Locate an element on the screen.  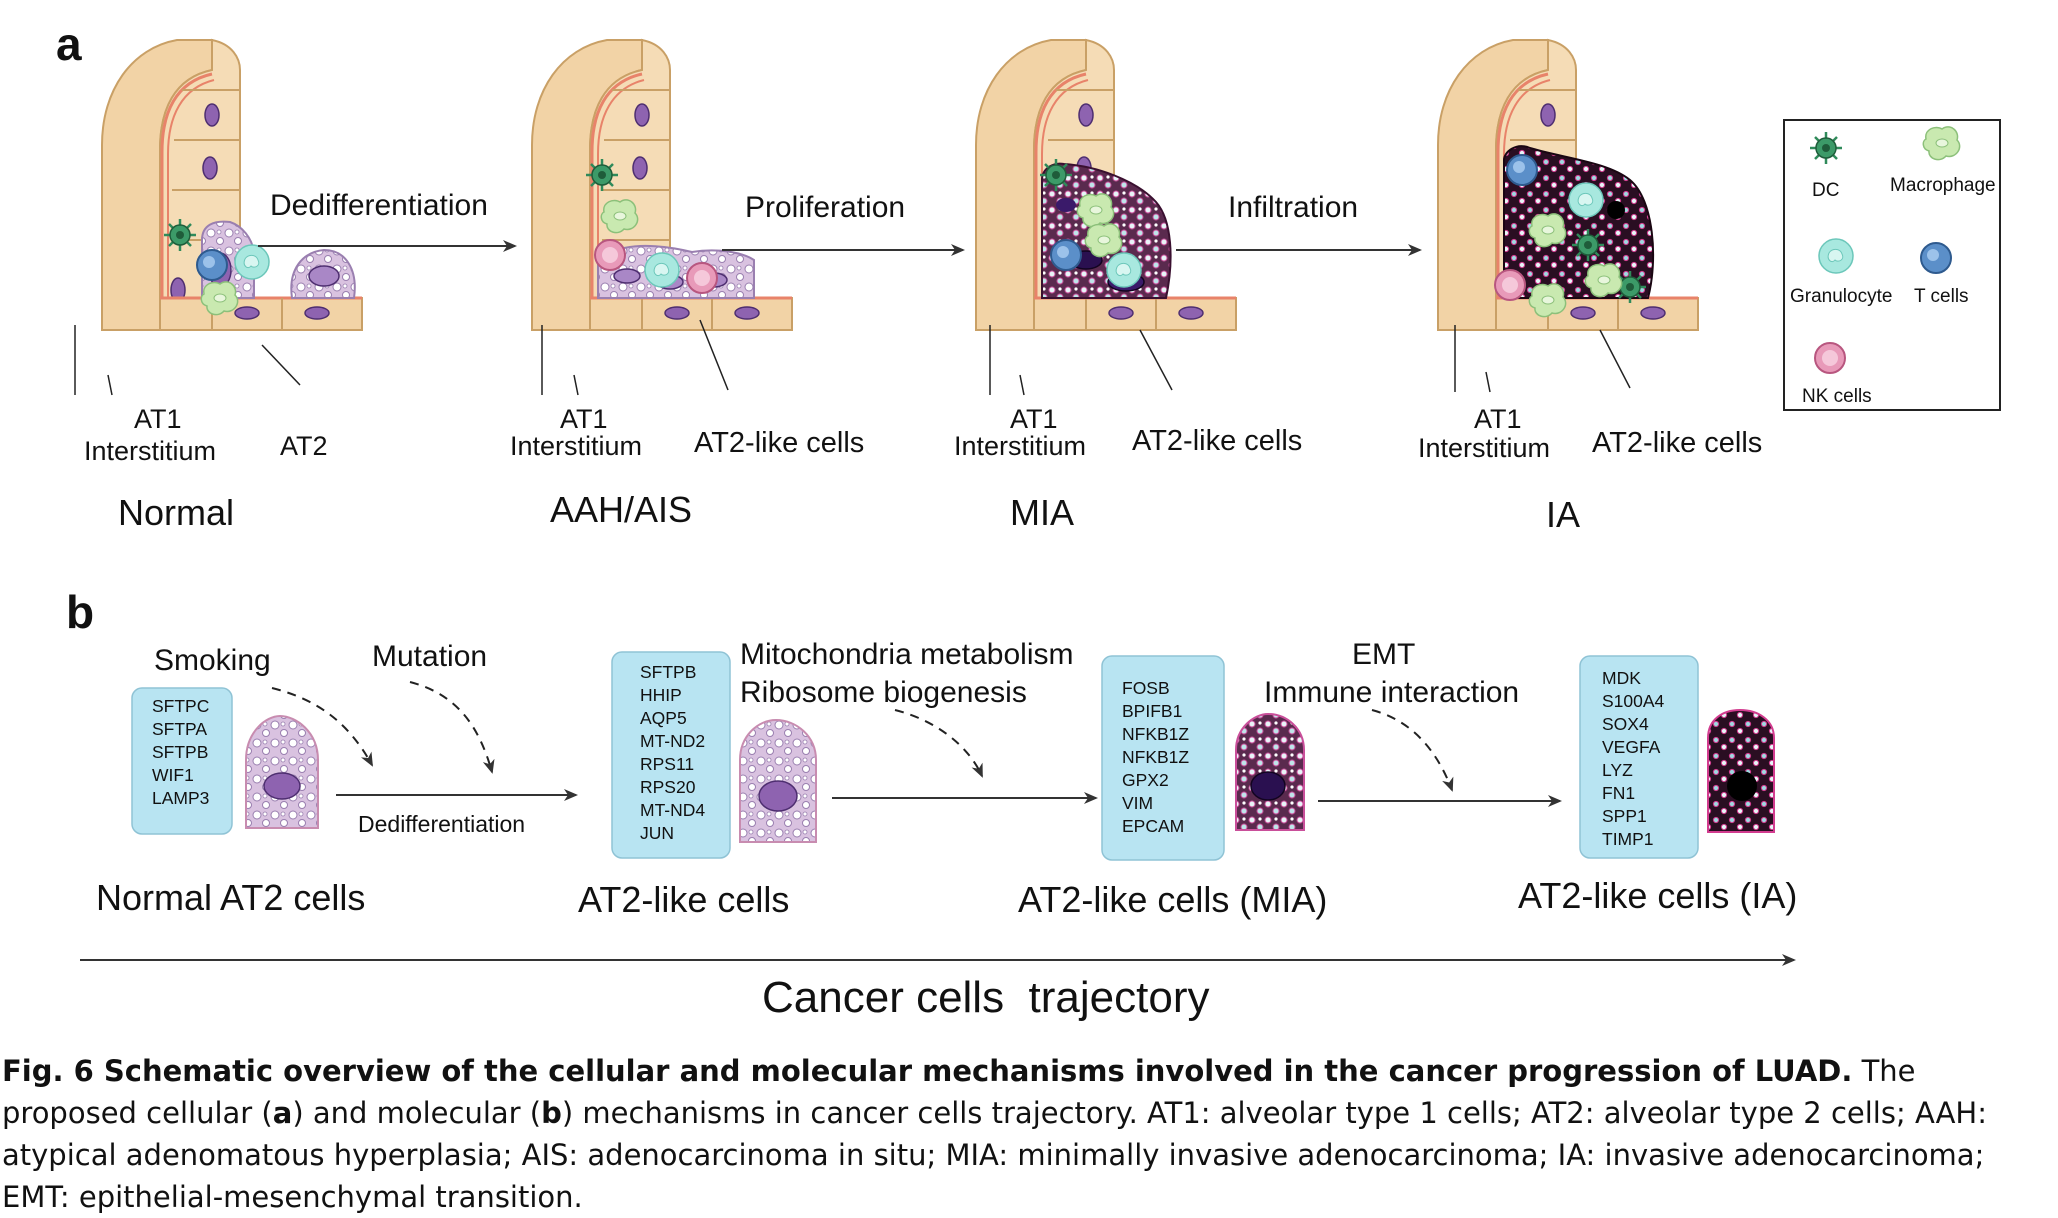
normal-at2-label: AT2 is located at coordinates (304, 446).